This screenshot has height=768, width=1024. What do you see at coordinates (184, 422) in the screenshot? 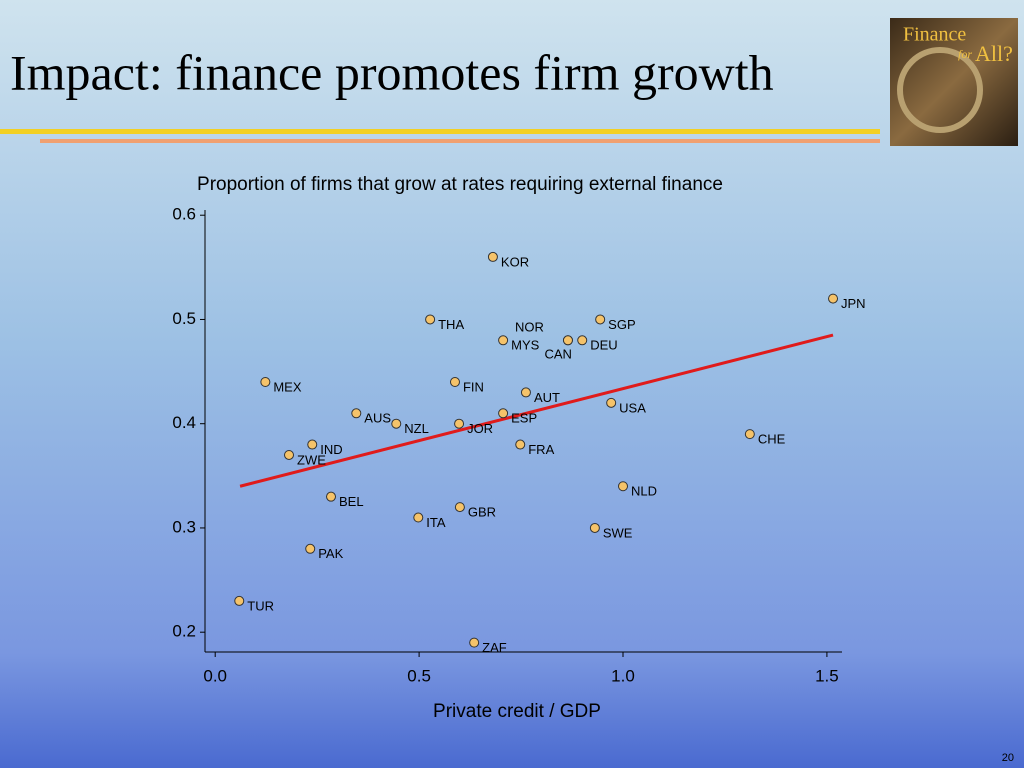
I see `y-tick-label: 0.4` at bounding box center [184, 422].